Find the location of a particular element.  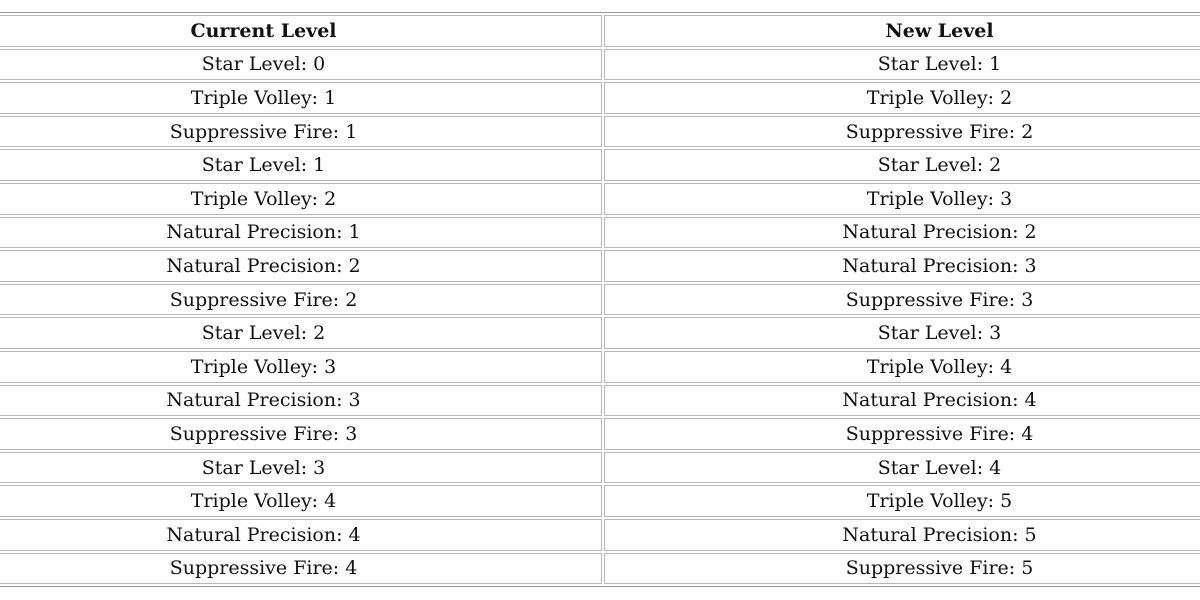

table-row: Suppressive Fire: 4 Suppressive Fire: 5 is located at coordinates (600, 568).